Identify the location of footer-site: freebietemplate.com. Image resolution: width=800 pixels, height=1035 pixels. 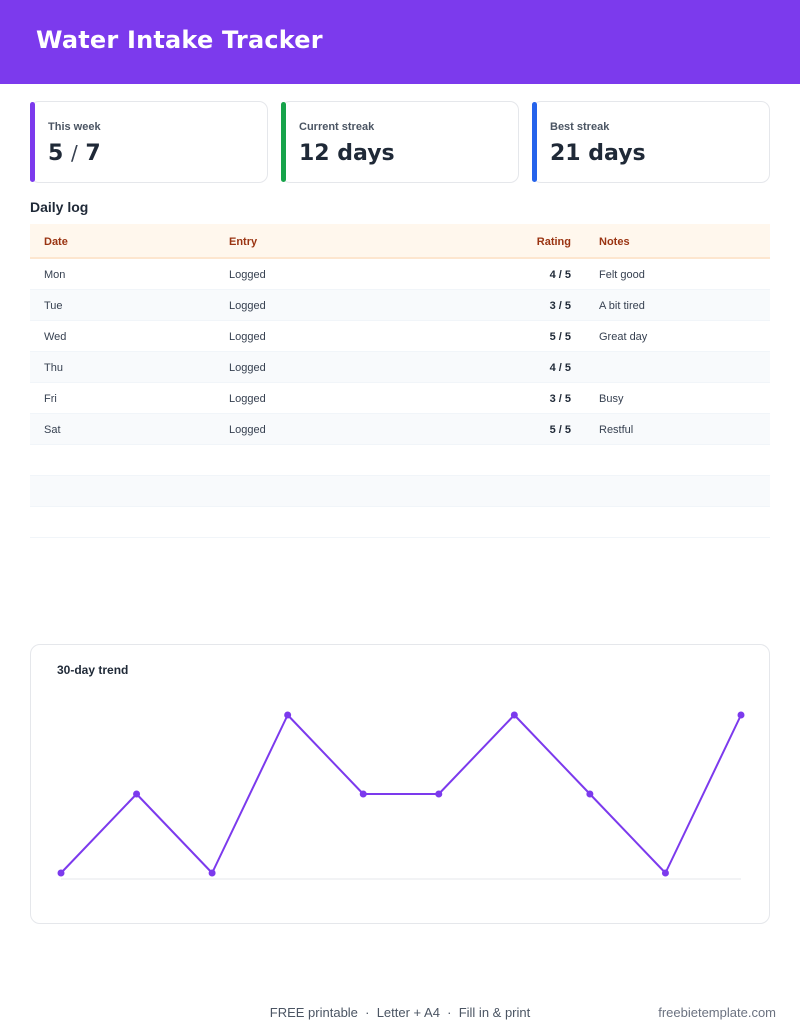
(717, 1012).